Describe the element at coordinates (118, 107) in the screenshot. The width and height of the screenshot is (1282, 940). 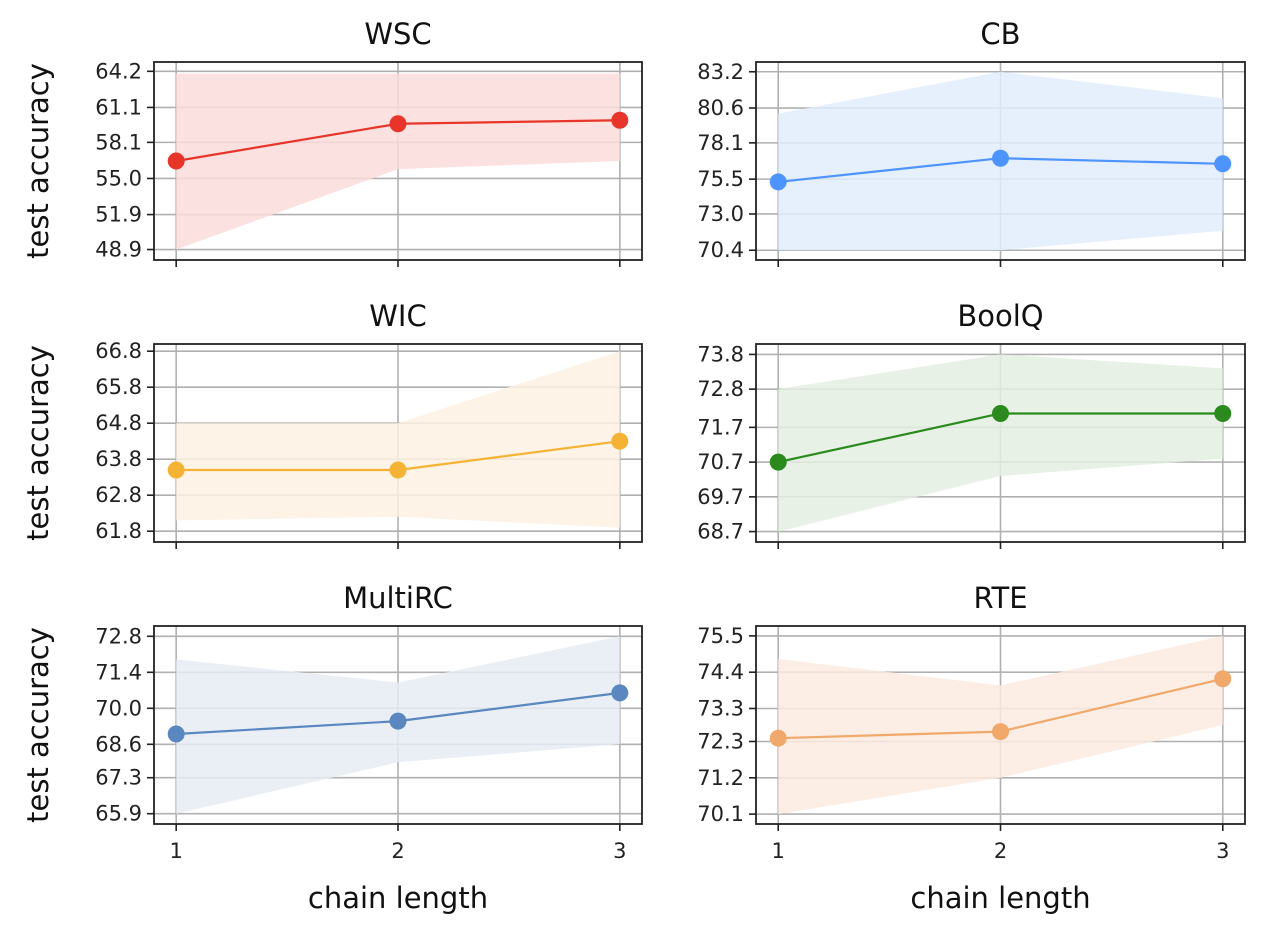
I see `y-tick-label: 61.1` at that location.